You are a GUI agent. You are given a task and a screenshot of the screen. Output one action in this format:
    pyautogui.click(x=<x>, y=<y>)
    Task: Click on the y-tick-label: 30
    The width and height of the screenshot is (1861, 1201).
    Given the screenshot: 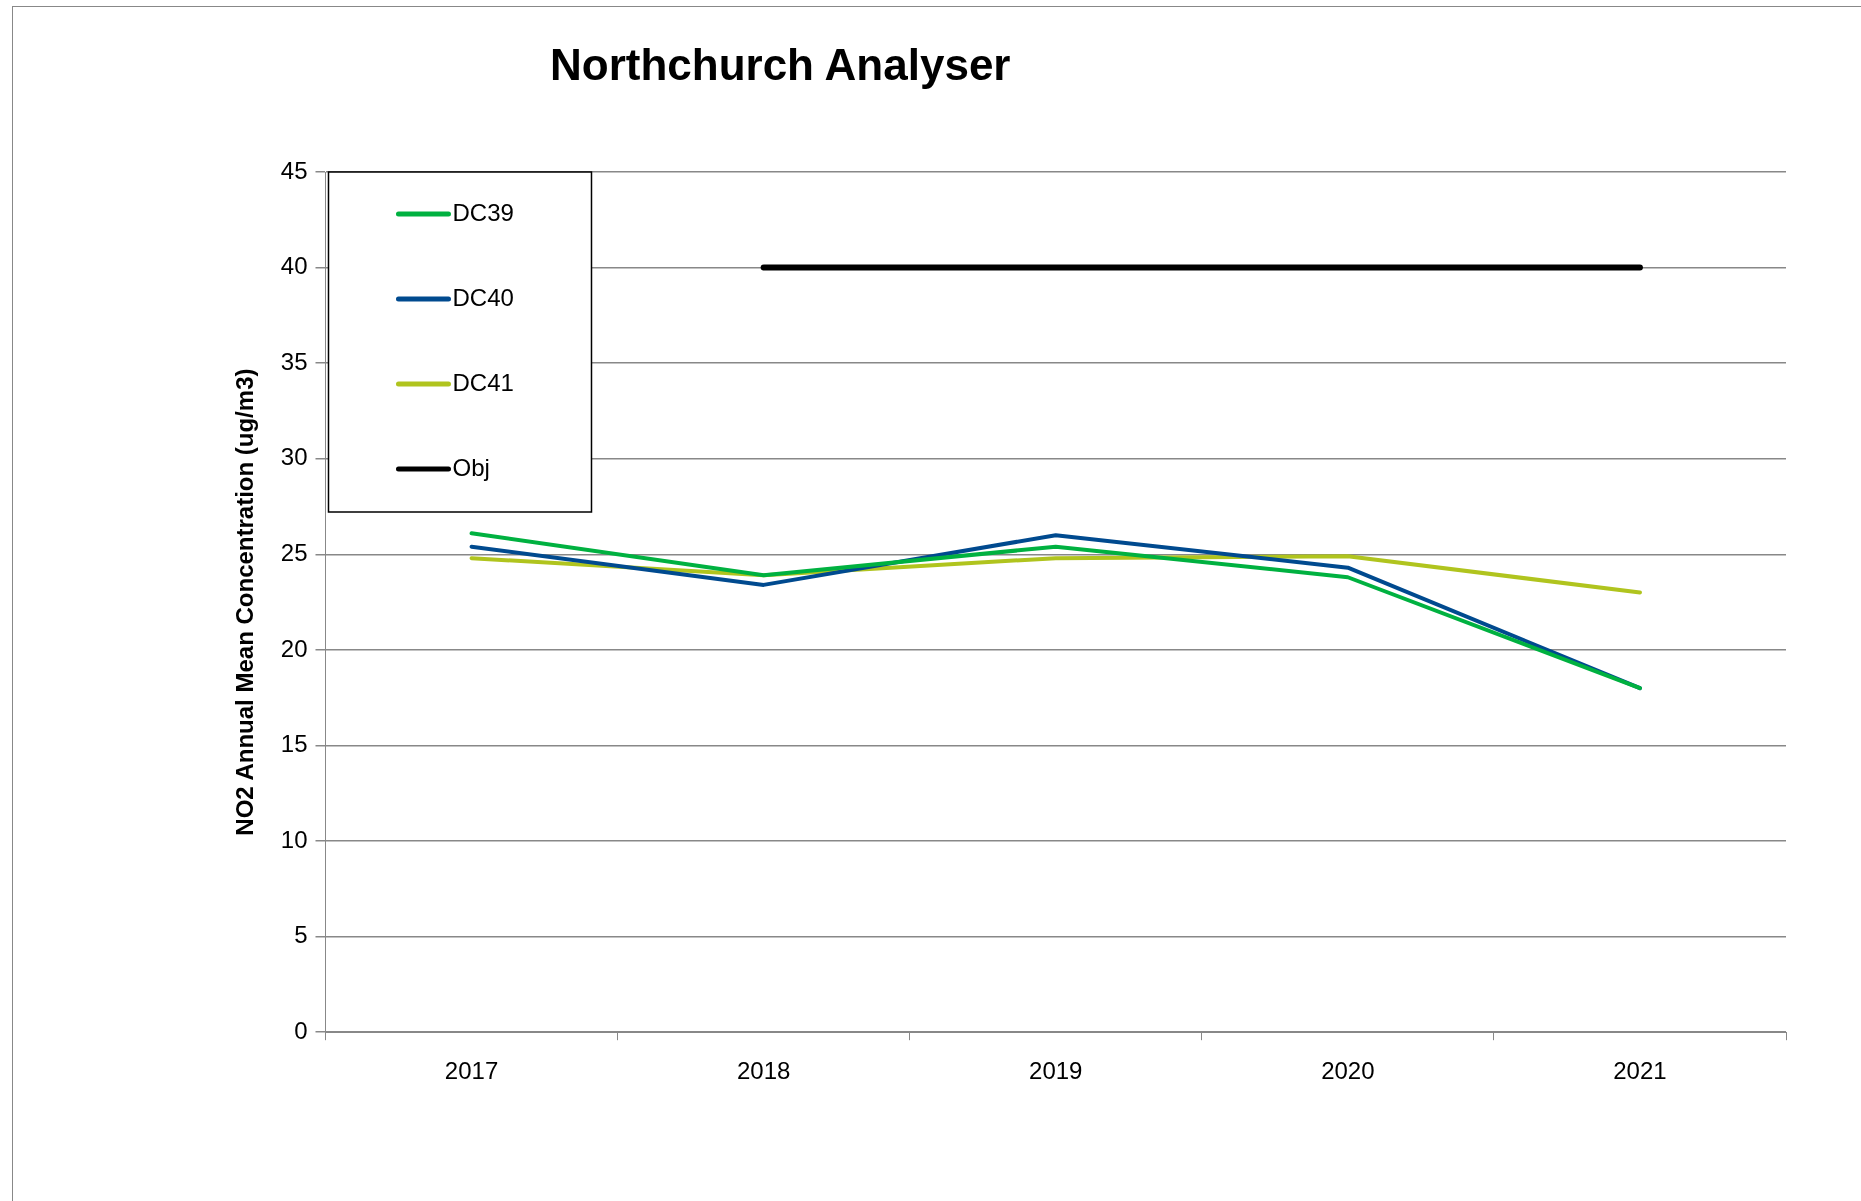 What is the action you would take?
    pyautogui.click(x=294, y=457)
    